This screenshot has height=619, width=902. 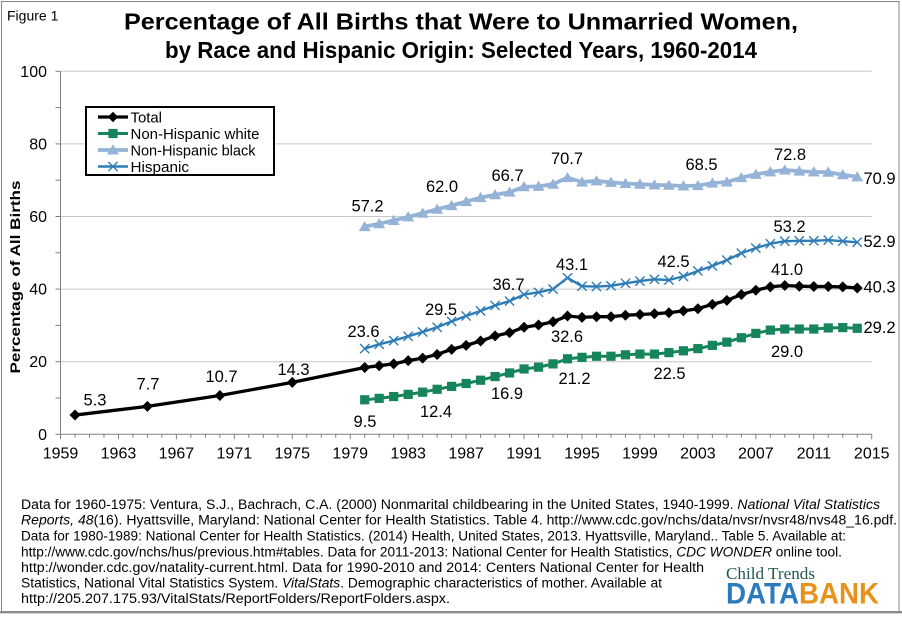 What do you see at coordinates (38, 217) in the screenshot?
I see `svg-text: 60` at bounding box center [38, 217].